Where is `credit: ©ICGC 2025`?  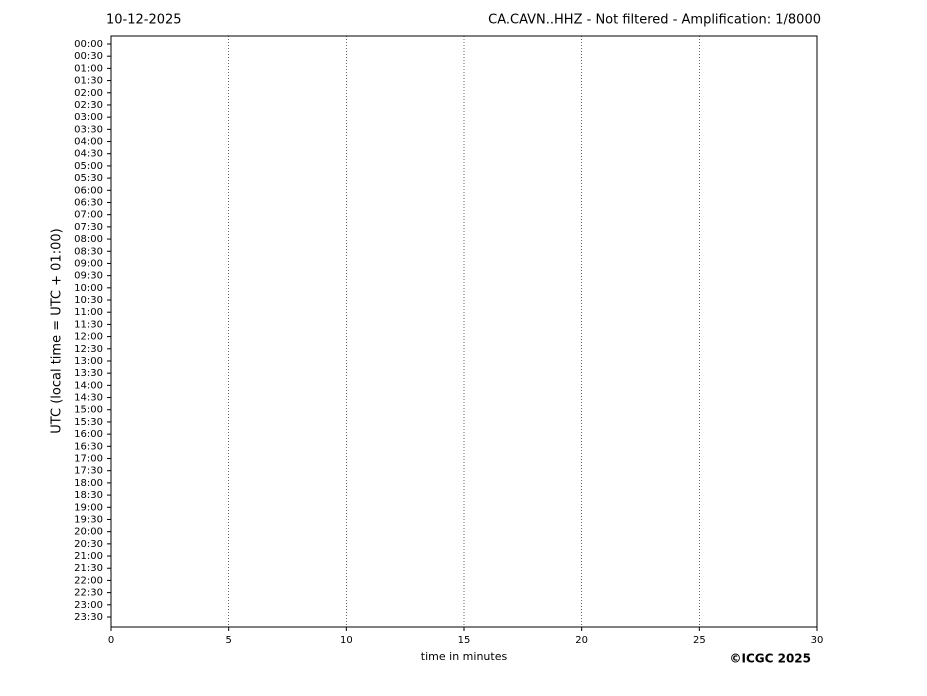
credit: ©ICGC 2025 is located at coordinates (770, 659).